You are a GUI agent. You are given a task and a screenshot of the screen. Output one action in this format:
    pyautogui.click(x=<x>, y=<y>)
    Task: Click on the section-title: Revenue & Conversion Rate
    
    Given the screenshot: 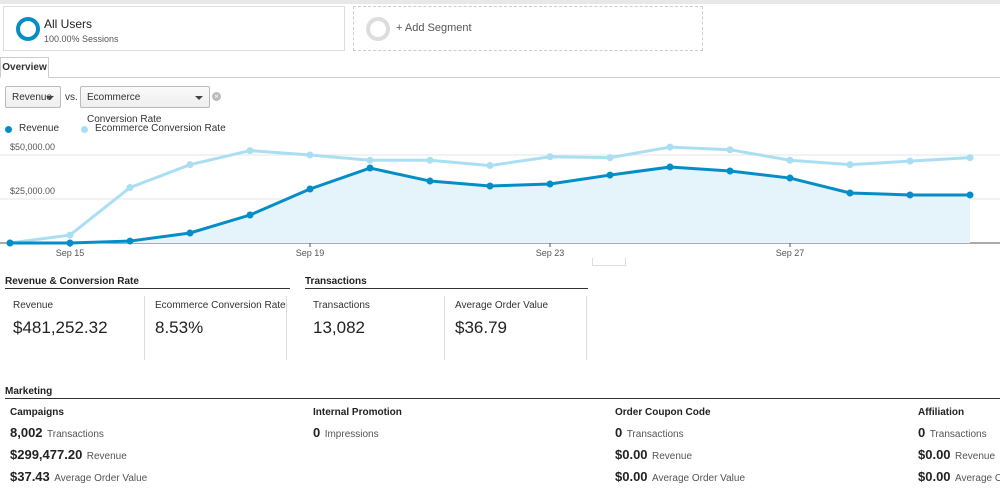 What is the action you would take?
    pyautogui.click(x=72, y=281)
    